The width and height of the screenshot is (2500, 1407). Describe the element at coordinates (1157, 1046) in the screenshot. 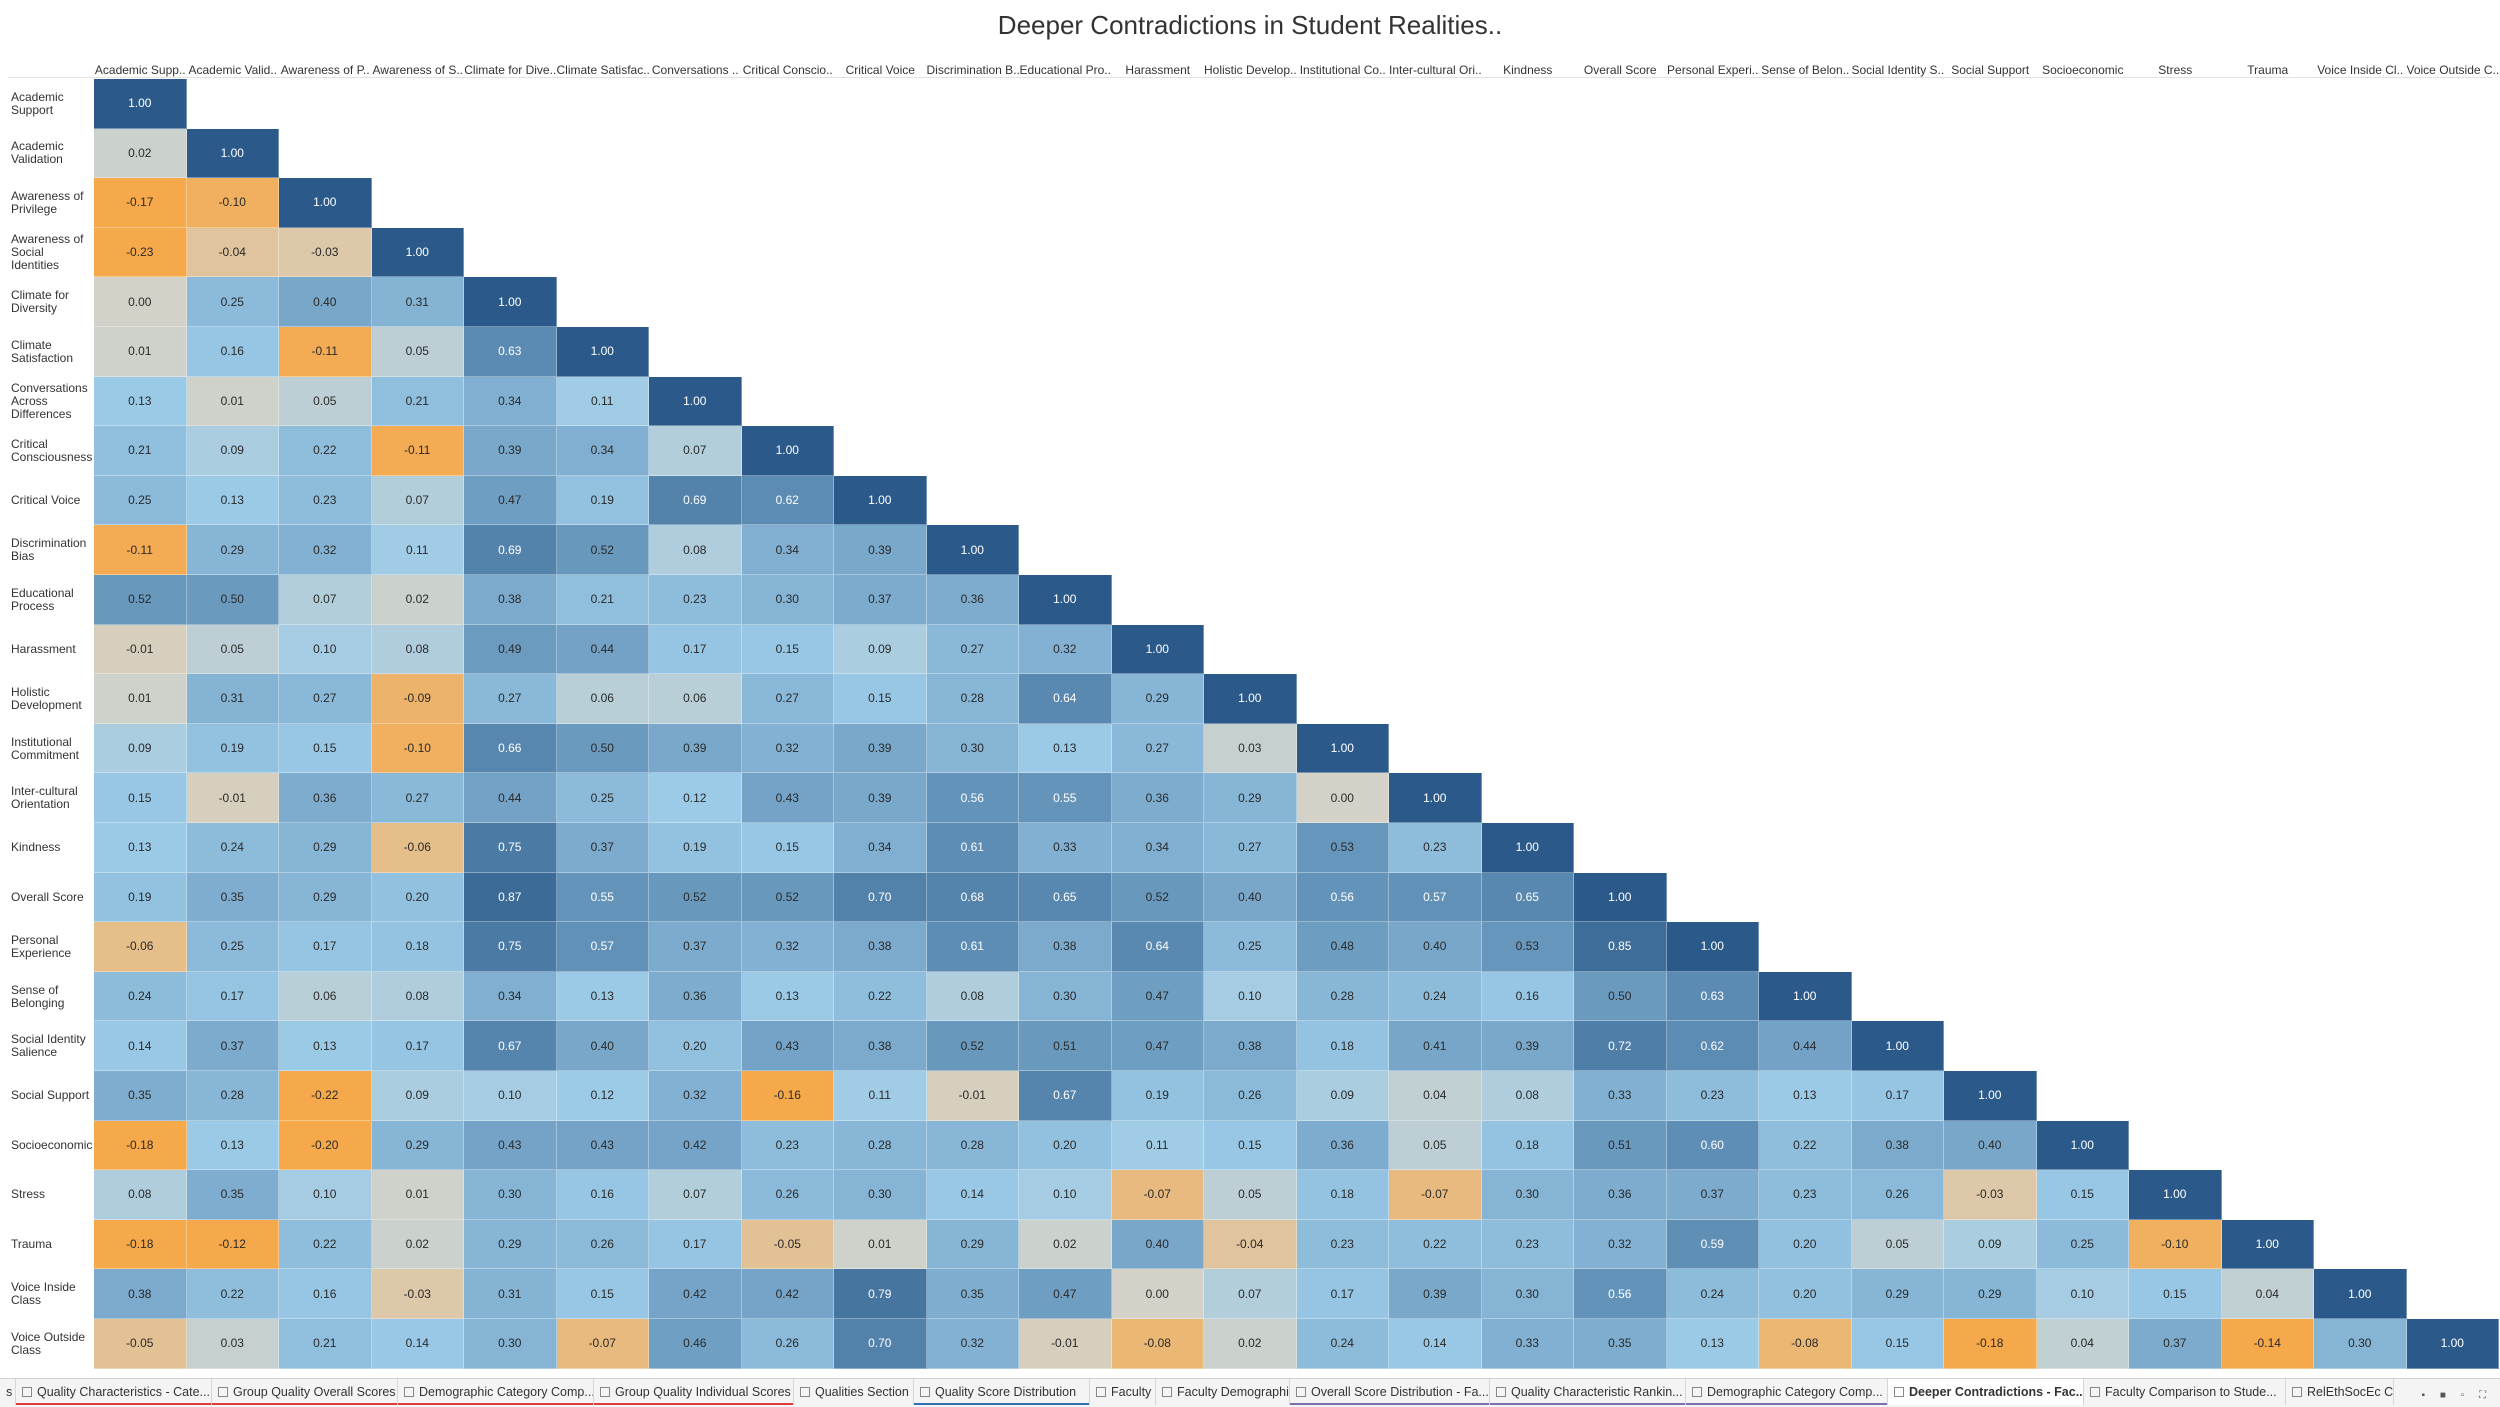

I see `correlation-cell: 0.47` at that location.